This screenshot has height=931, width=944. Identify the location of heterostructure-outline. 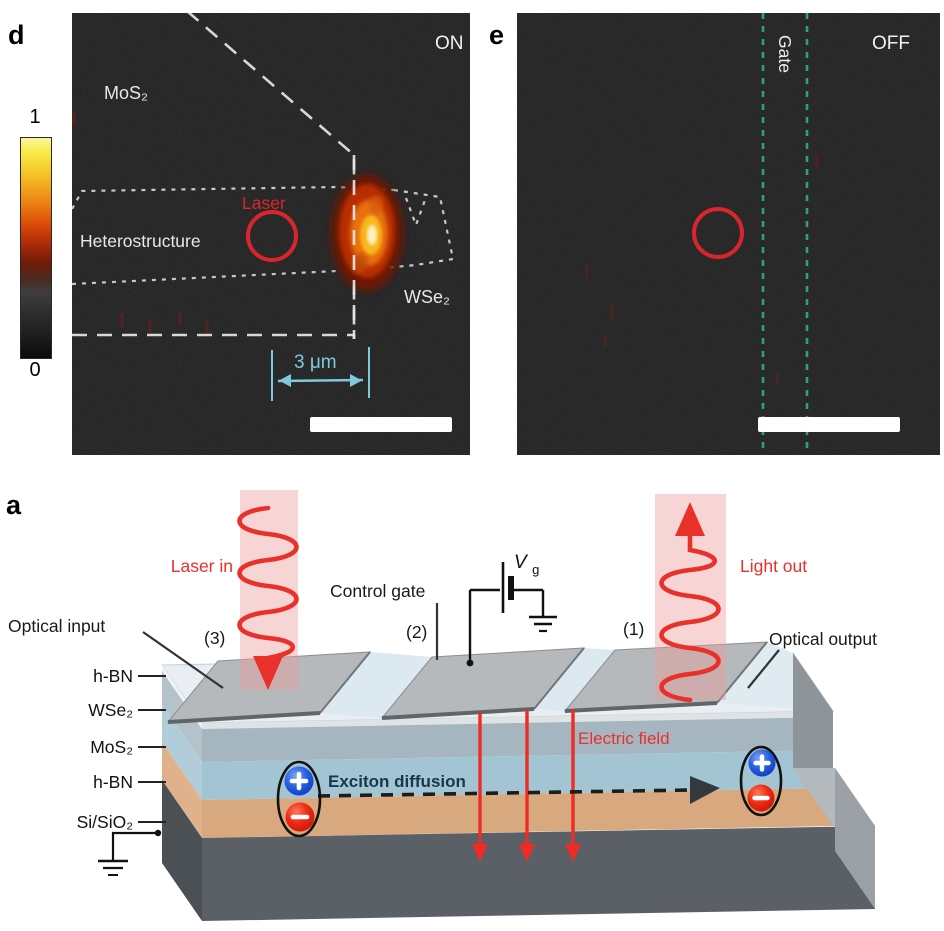
(263, 235).